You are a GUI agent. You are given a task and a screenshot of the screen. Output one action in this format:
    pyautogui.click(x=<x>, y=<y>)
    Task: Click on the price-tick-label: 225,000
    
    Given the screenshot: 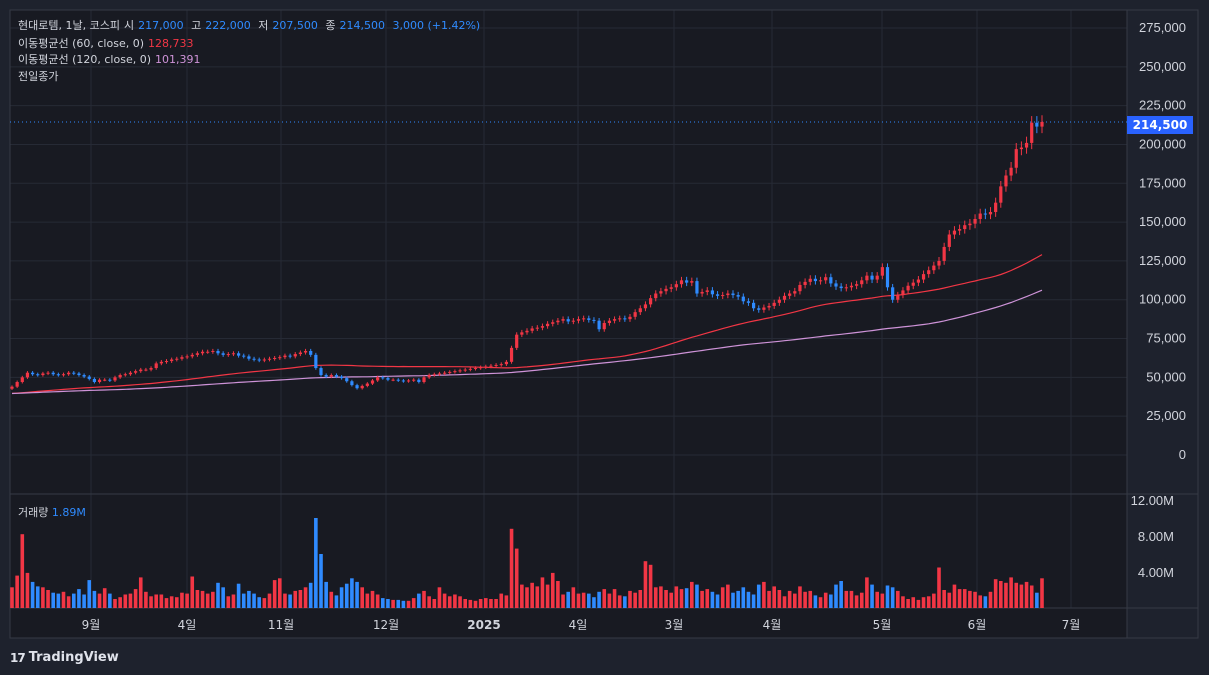 What is the action you would take?
    pyautogui.click(x=1162, y=105)
    